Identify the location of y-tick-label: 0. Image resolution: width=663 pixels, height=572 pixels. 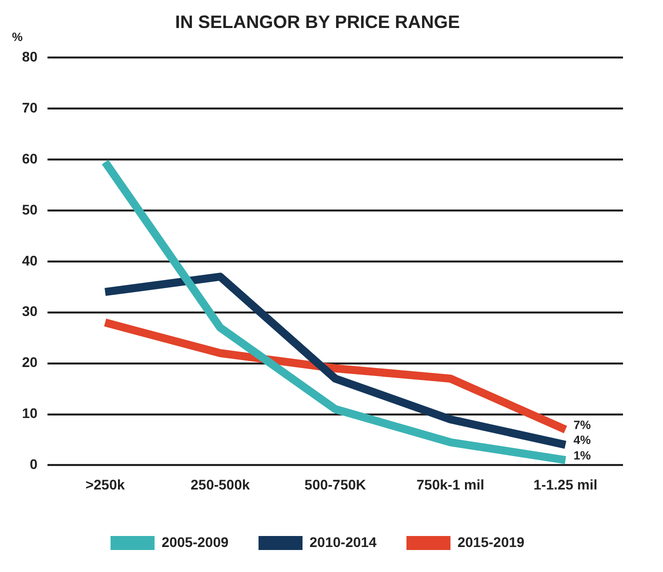
(34, 464).